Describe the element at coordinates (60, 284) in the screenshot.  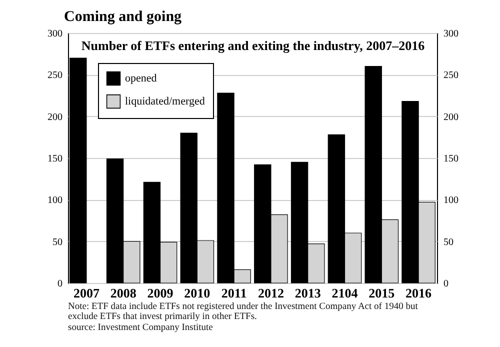
I see `y-tick-label: 0` at that location.